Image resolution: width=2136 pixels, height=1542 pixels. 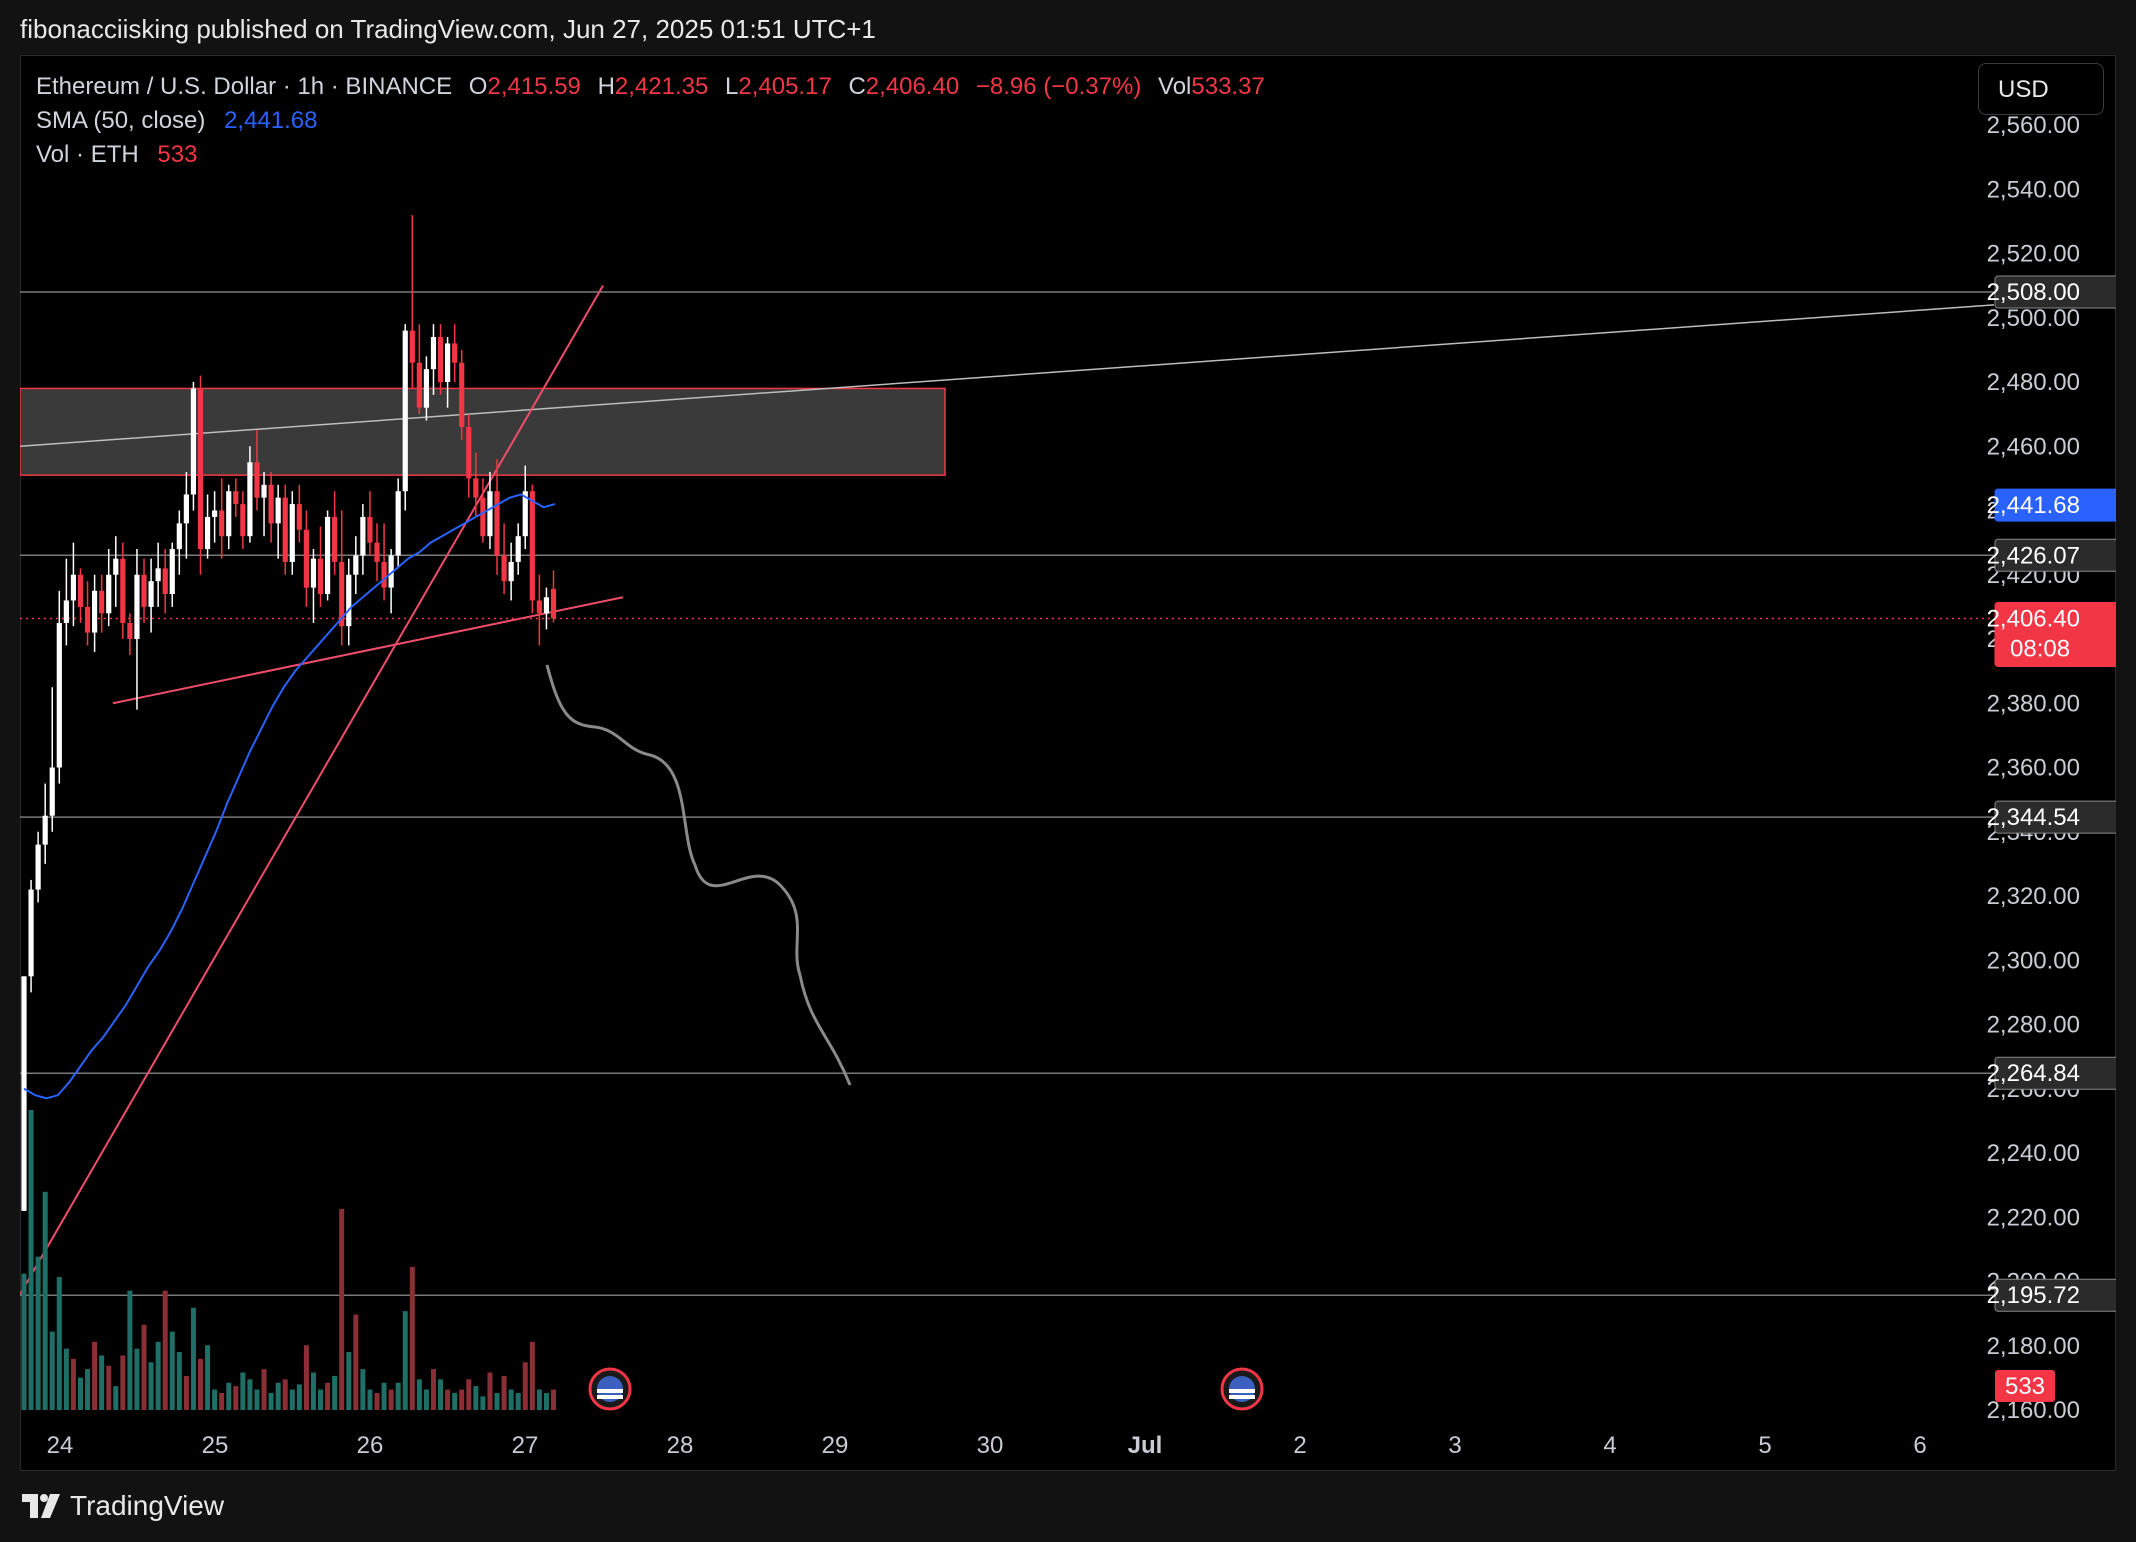 What do you see at coordinates (2033, 125) in the screenshot?
I see `y-tick-label: 2,560.00` at bounding box center [2033, 125].